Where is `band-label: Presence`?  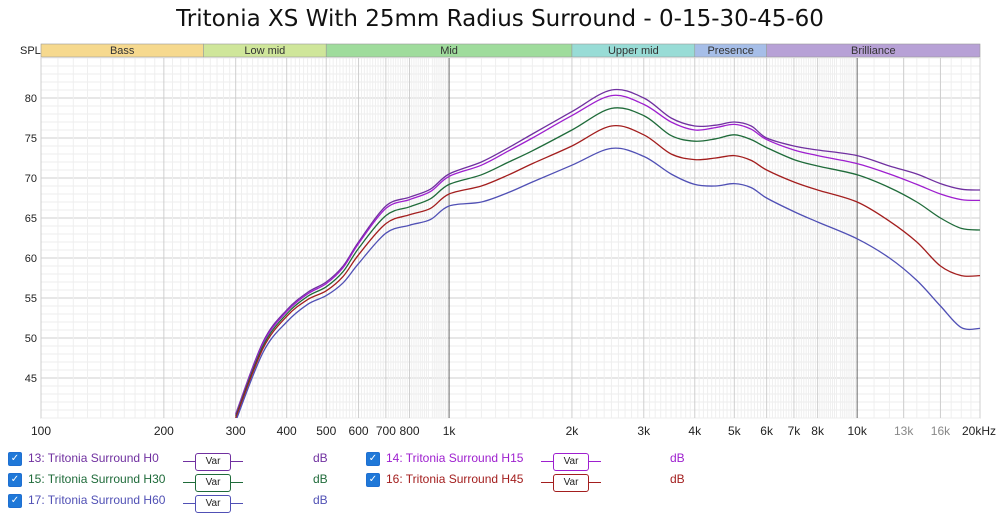 band-label: Presence is located at coordinates (730, 51).